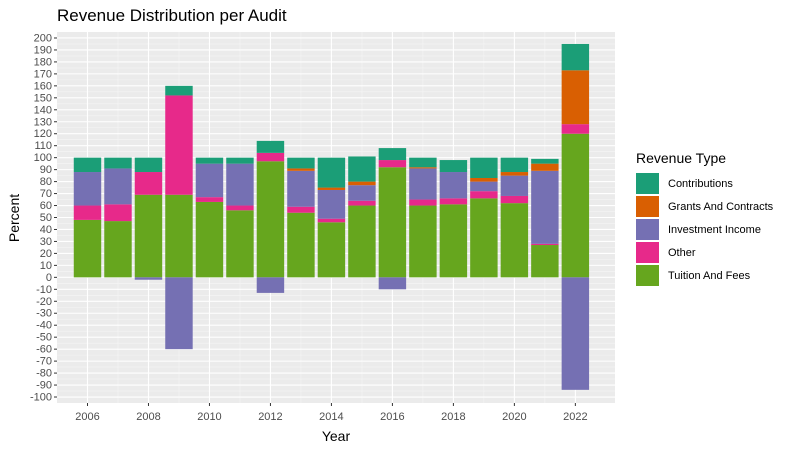 The image size is (800, 450). Describe the element at coordinates (44, 362) in the screenshot. I see `y-tick-label: -70` at that location.